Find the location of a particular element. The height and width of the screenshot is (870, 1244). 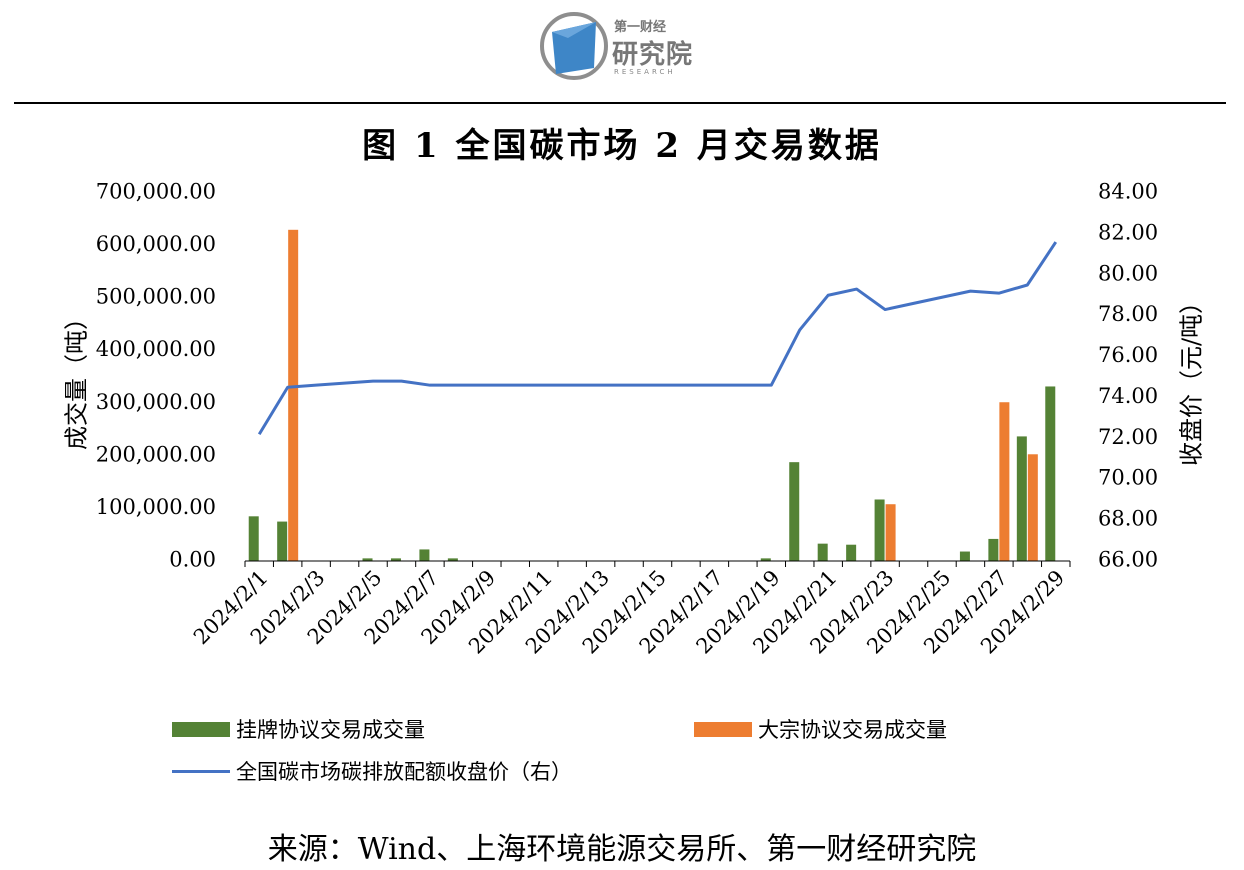

legend-label-price: 全国碳市场碳排放配额收盘价（右） is located at coordinates (404, 772).